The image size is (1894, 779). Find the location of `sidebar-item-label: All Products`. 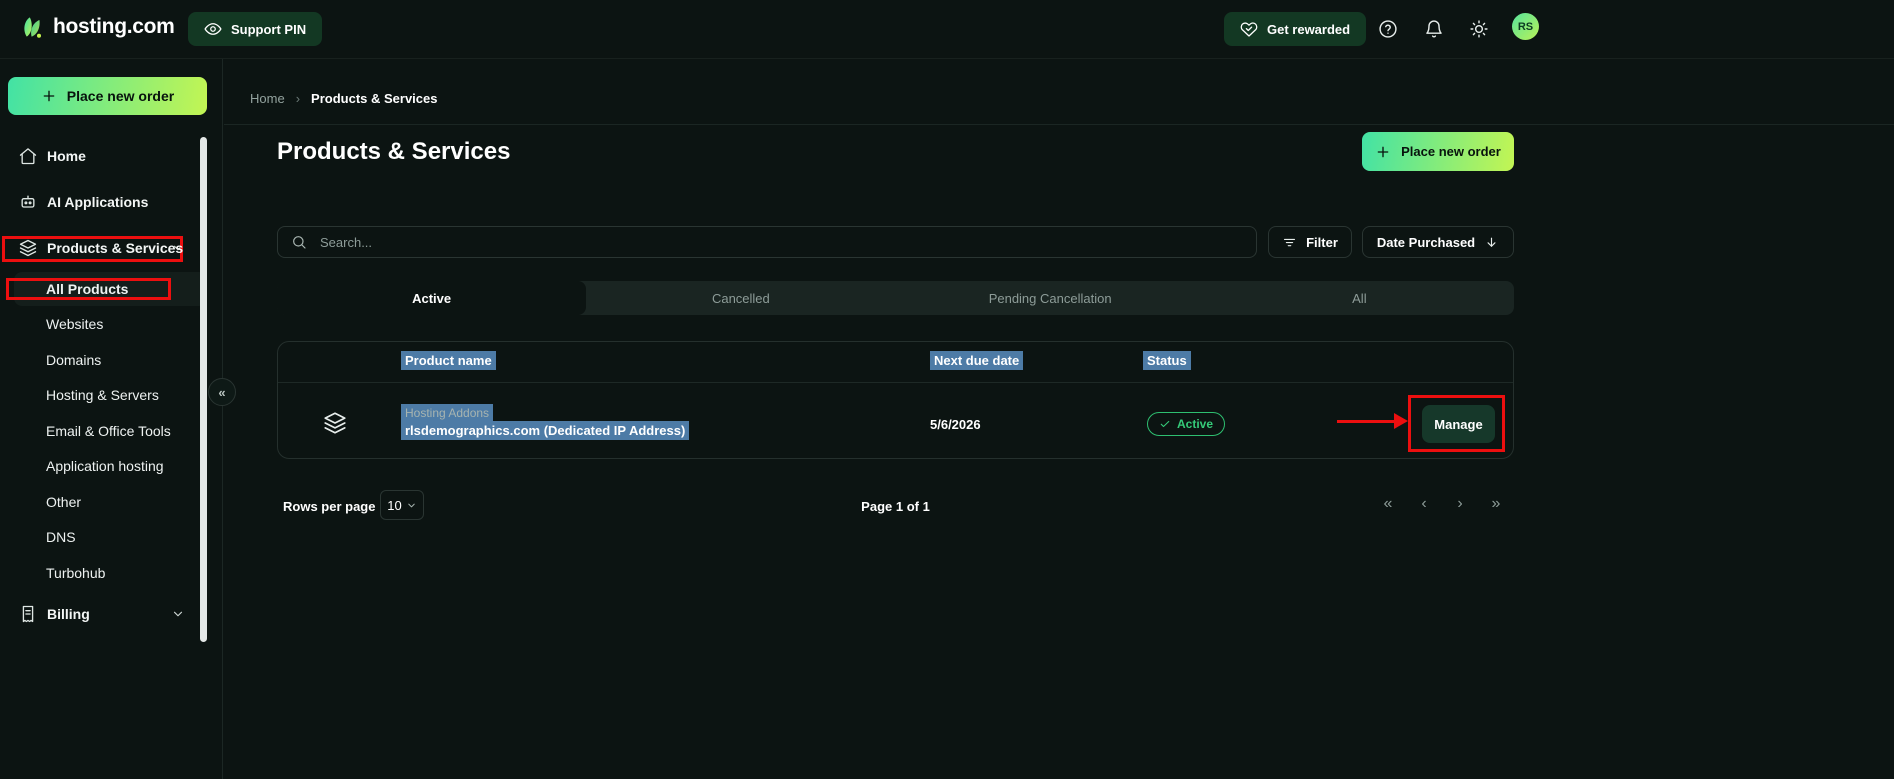

sidebar-item-label: All Products is located at coordinates (87, 288).